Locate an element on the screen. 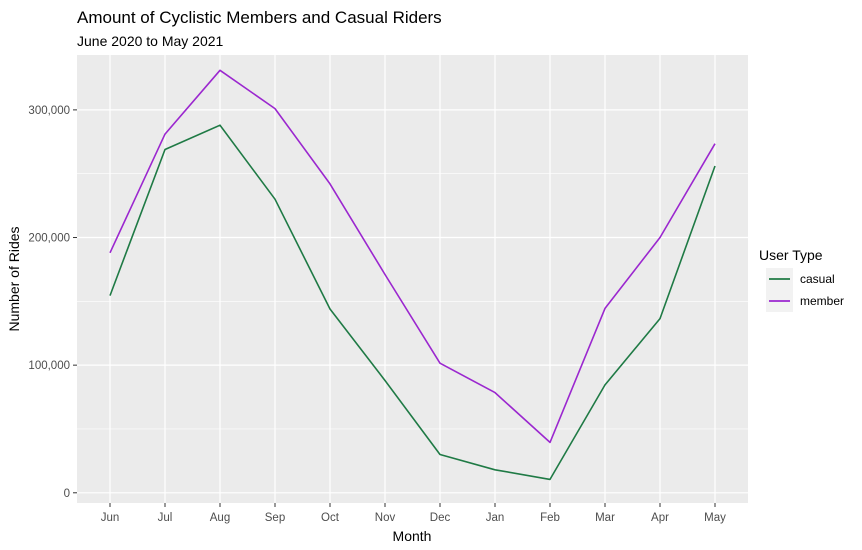  y-tick-label: 100,000 is located at coordinates (49, 366).